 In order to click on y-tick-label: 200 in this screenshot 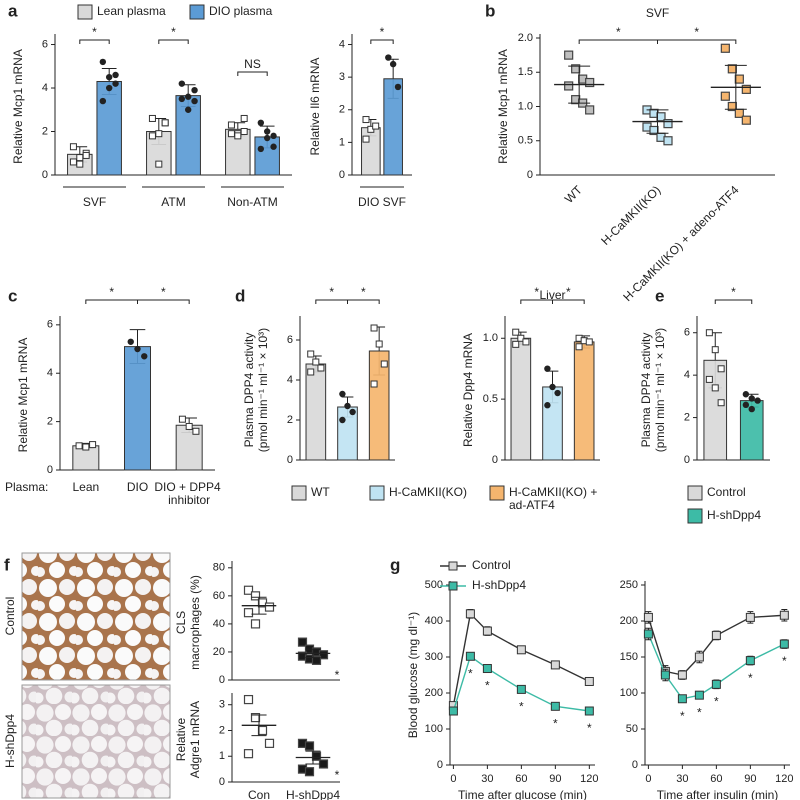, I will do `click(629, 621)`.